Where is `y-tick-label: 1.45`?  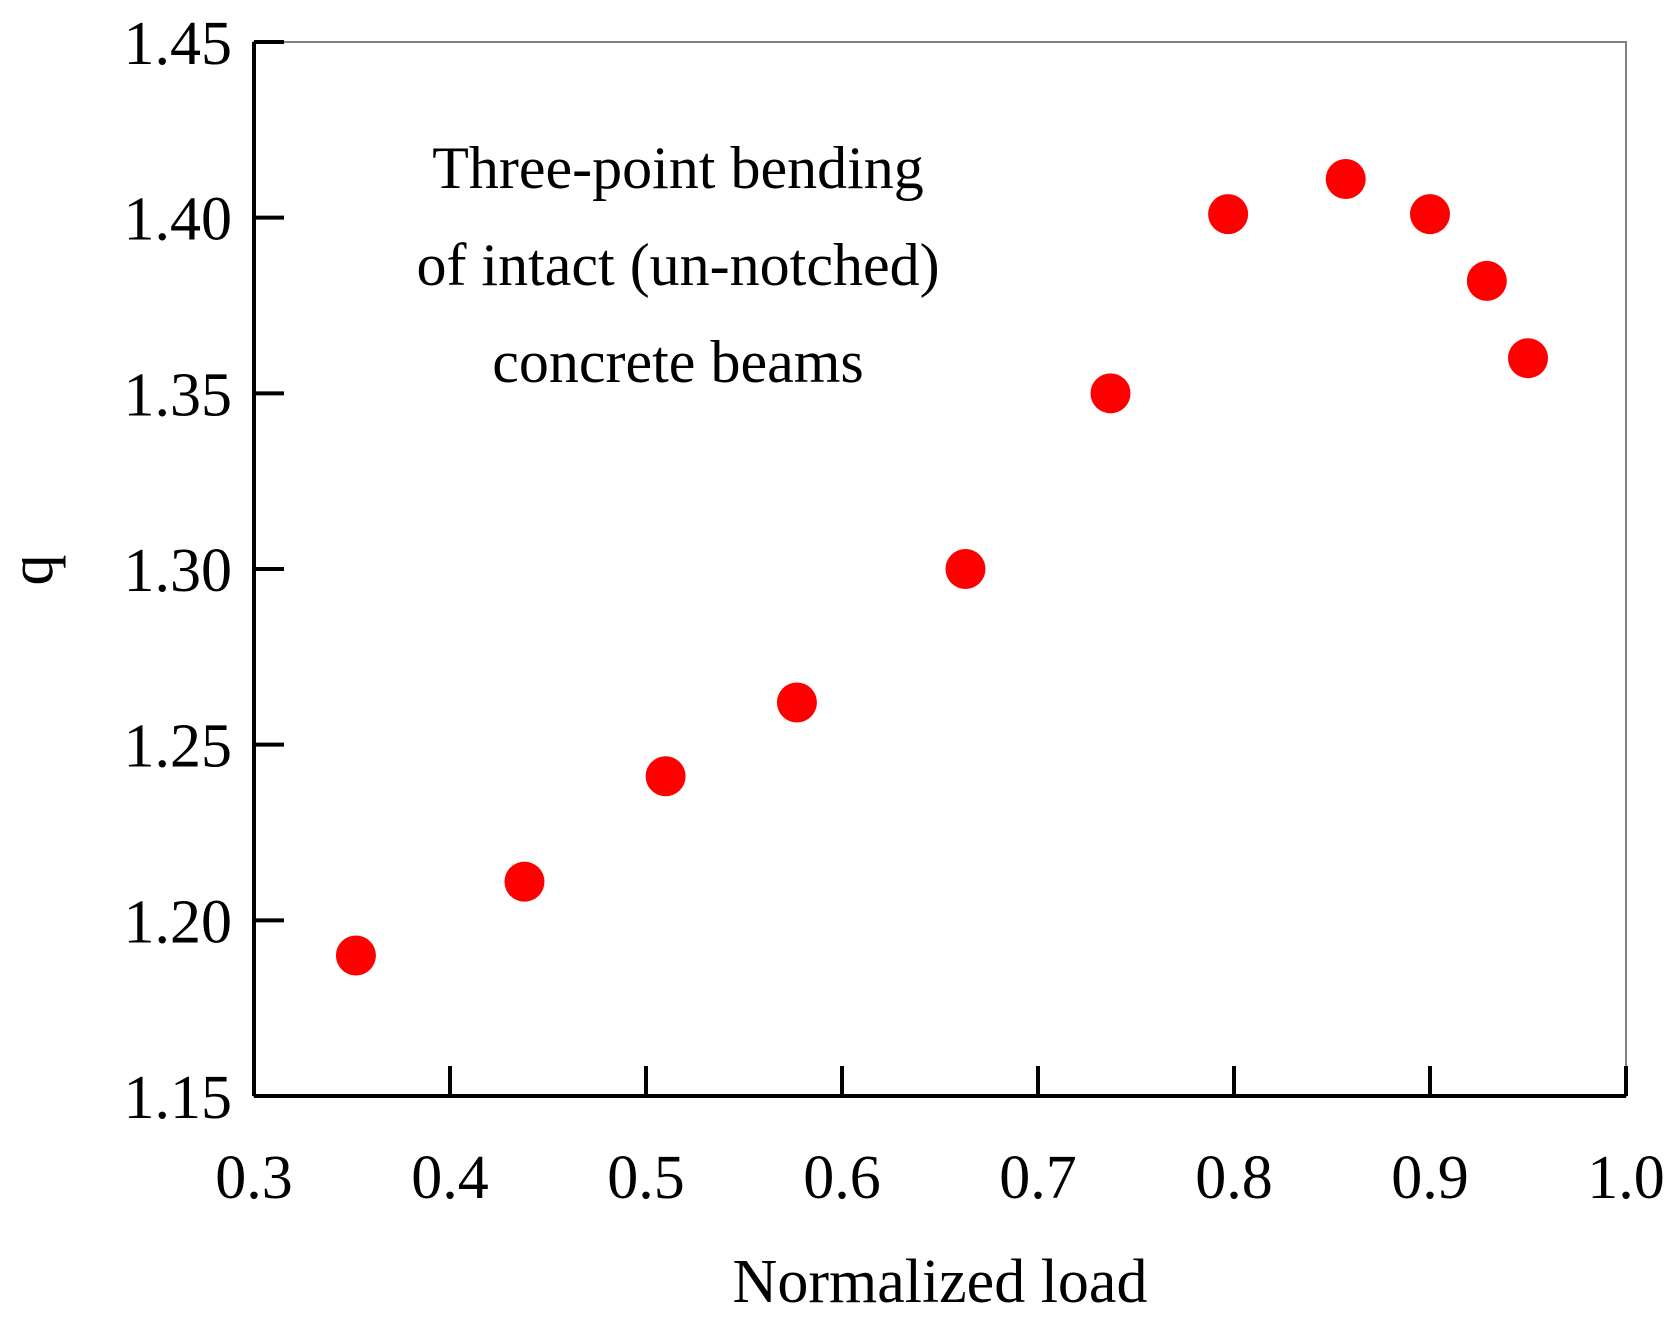
y-tick-label: 1.45 is located at coordinates (178, 44).